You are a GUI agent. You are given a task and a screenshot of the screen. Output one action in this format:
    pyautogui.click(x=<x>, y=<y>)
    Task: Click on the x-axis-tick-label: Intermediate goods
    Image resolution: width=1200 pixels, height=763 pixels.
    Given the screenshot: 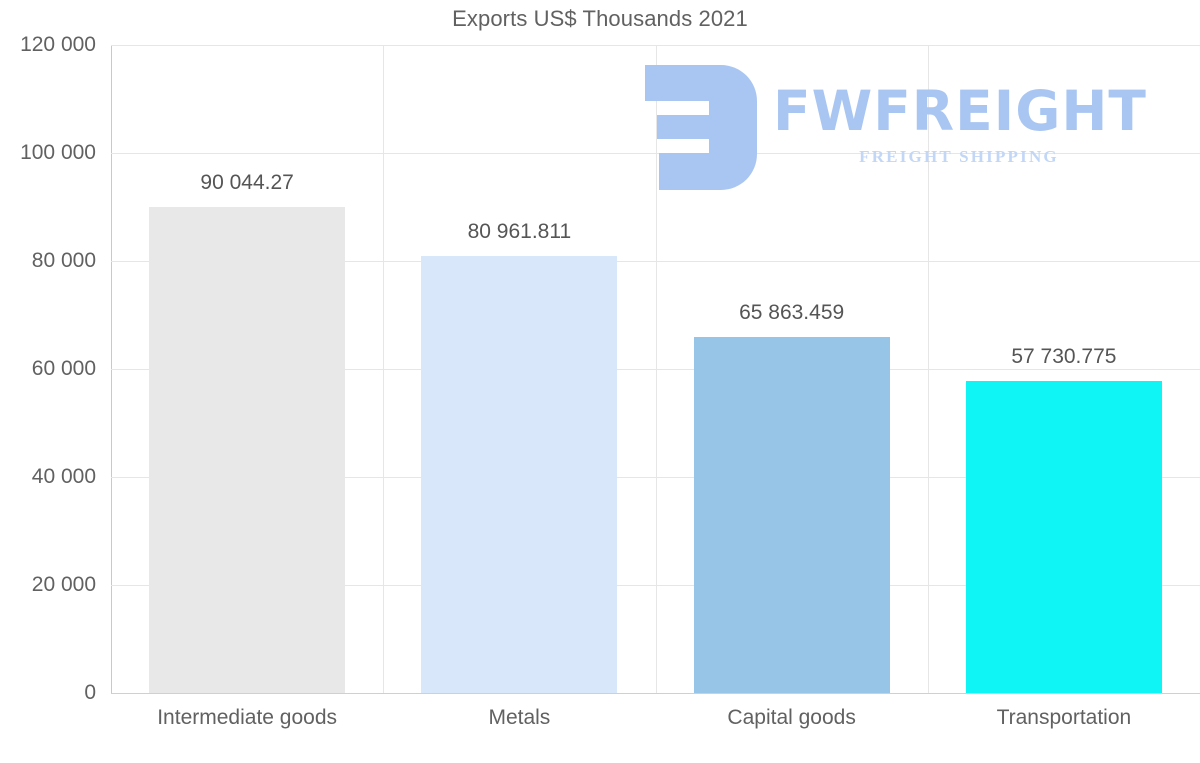 What is the action you would take?
    pyautogui.click(x=247, y=717)
    